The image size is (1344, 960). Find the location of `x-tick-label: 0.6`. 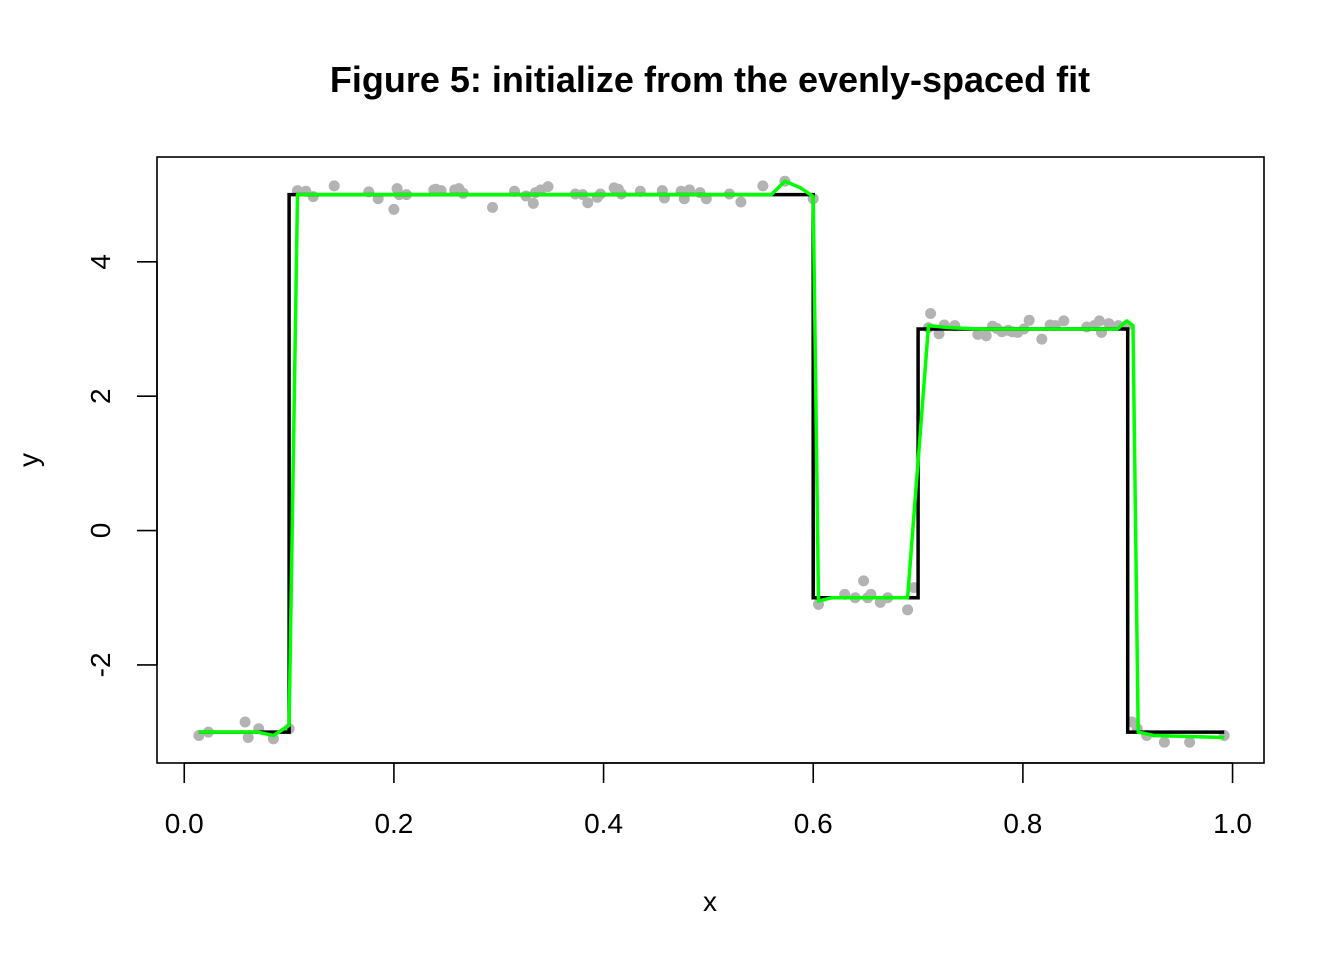

x-tick-label: 0.6 is located at coordinates (813, 823).